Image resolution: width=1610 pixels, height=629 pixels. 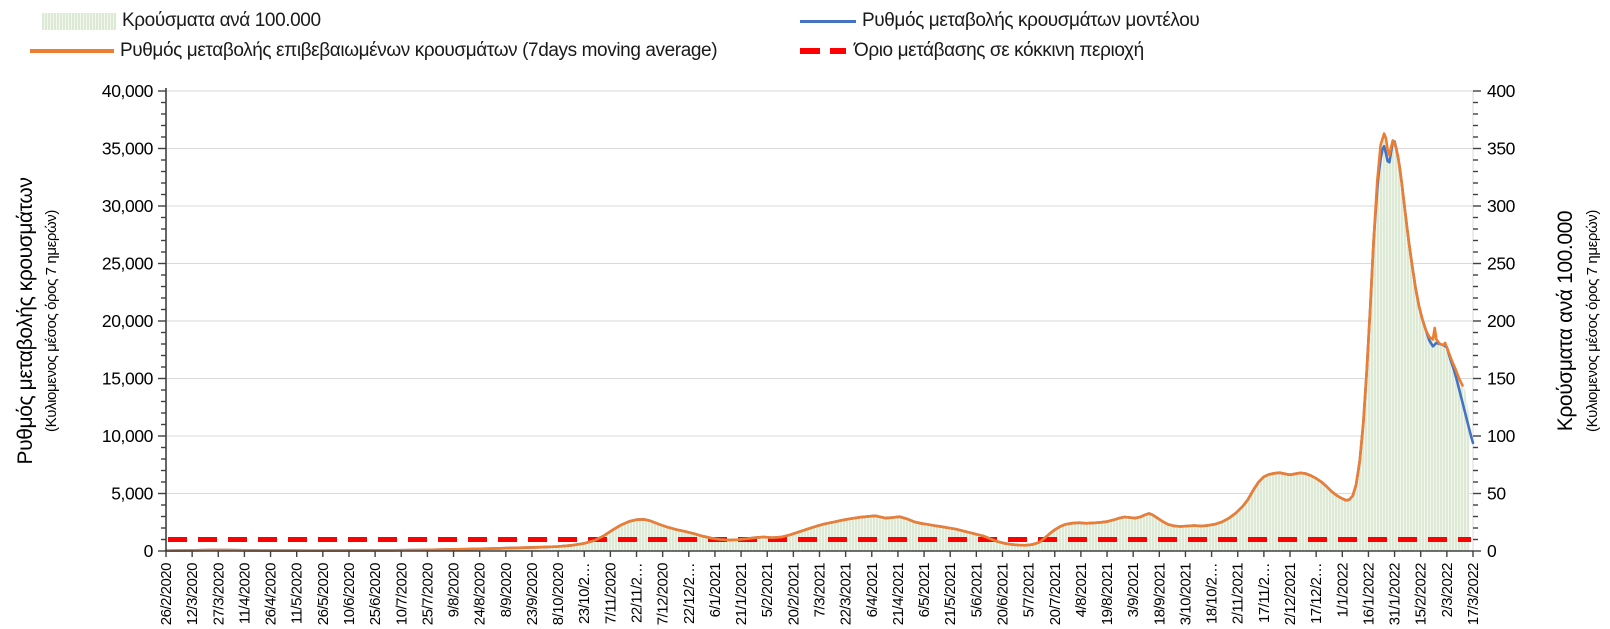 What do you see at coordinates (323, 594) in the screenshot?
I see `x-axis-tick-label: 26/5/2020` at bounding box center [323, 594].